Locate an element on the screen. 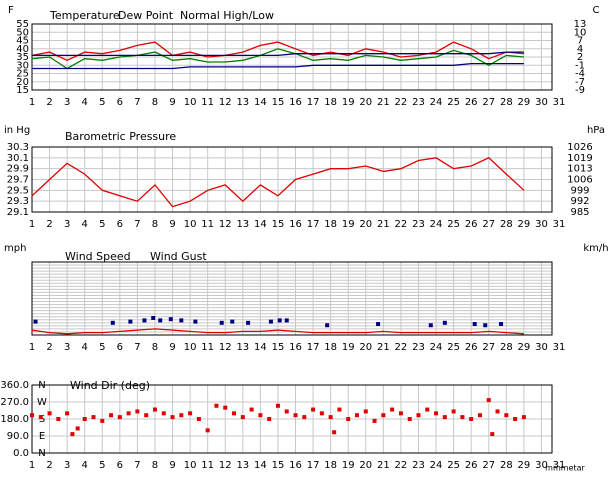 This screenshot has height=480, width=614. x-tick-label: 9 is located at coordinates (172, 465).